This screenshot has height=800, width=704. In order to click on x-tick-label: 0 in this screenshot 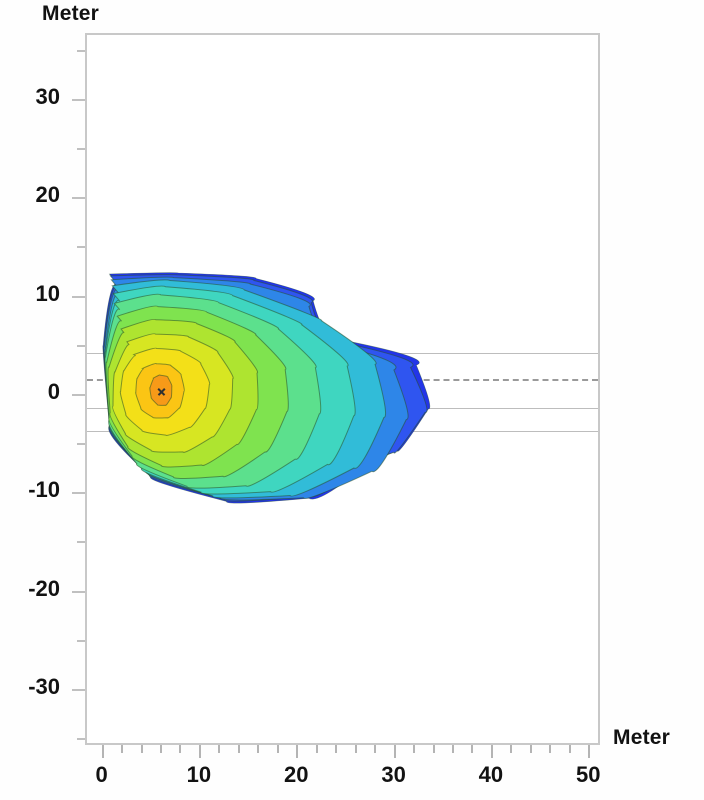, I will do `click(101, 774)`.